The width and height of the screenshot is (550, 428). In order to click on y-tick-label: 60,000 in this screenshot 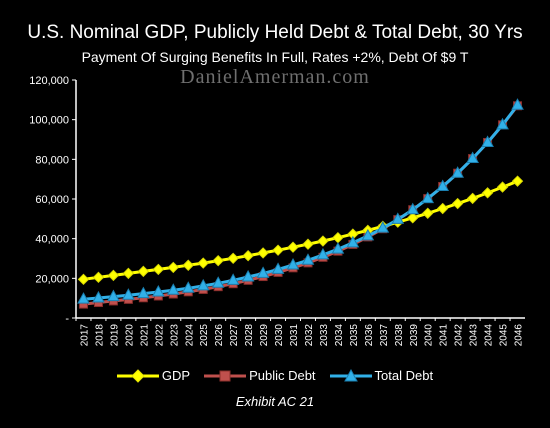, I will do `click(52, 200)`.